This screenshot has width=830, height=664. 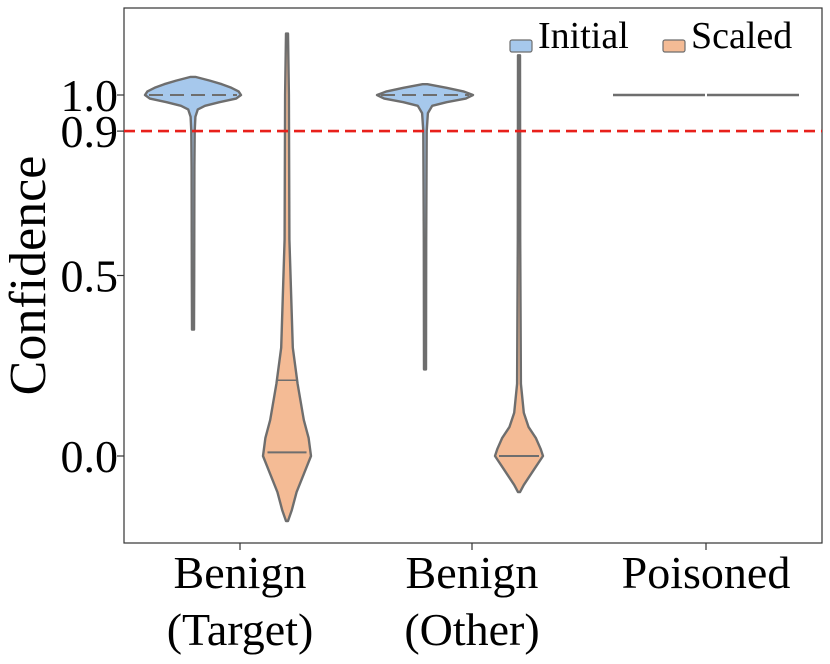 I want to click on x-tick-label-line2: (Target), so click(x=240, y=629).